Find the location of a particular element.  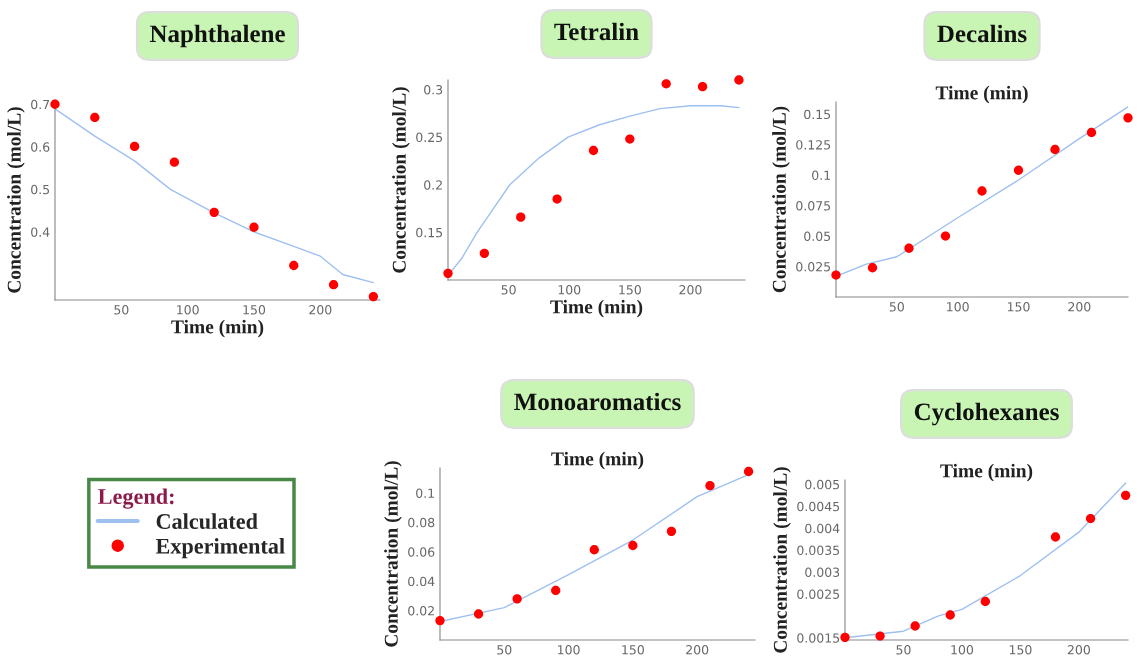

chart-title: Tetralin is located at coordinates (596, 31).